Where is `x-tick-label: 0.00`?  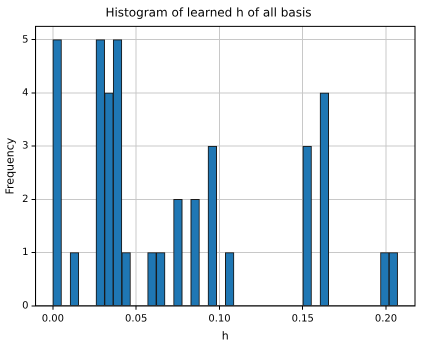 x-tick-label: 0.00 is located at coordinates (53, 318).